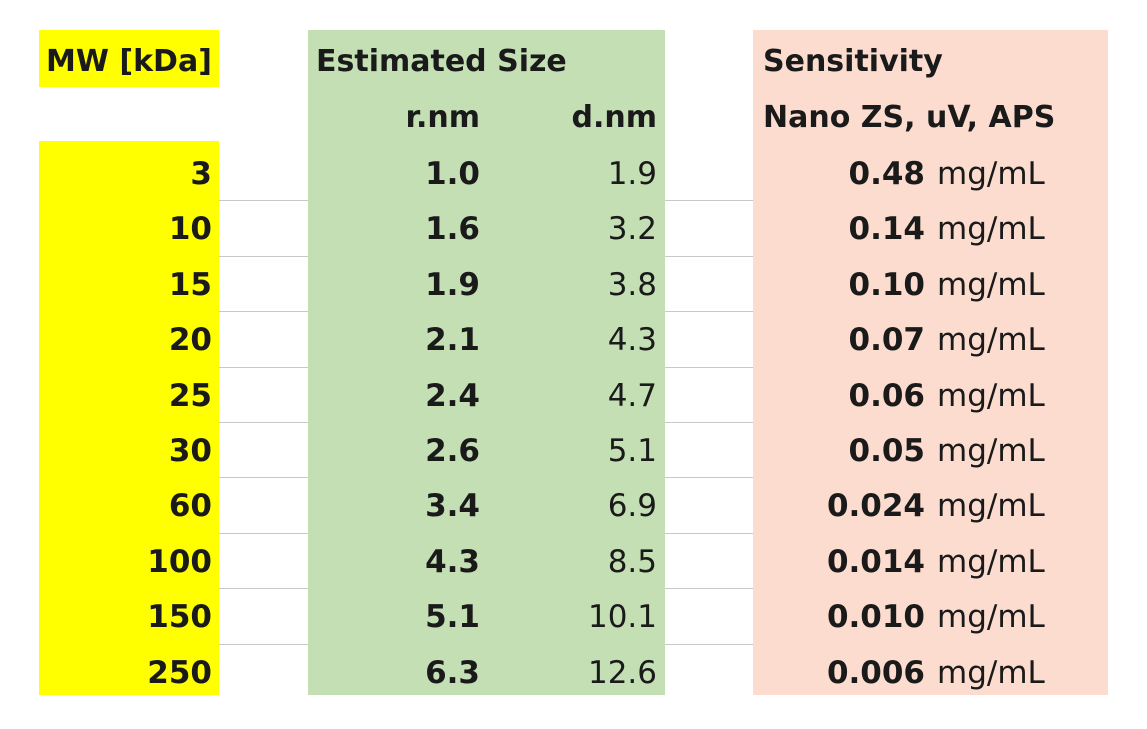 This screenshot has width=1147, height=729. I want to click on radius-value: 2.4, so click(452, 396).